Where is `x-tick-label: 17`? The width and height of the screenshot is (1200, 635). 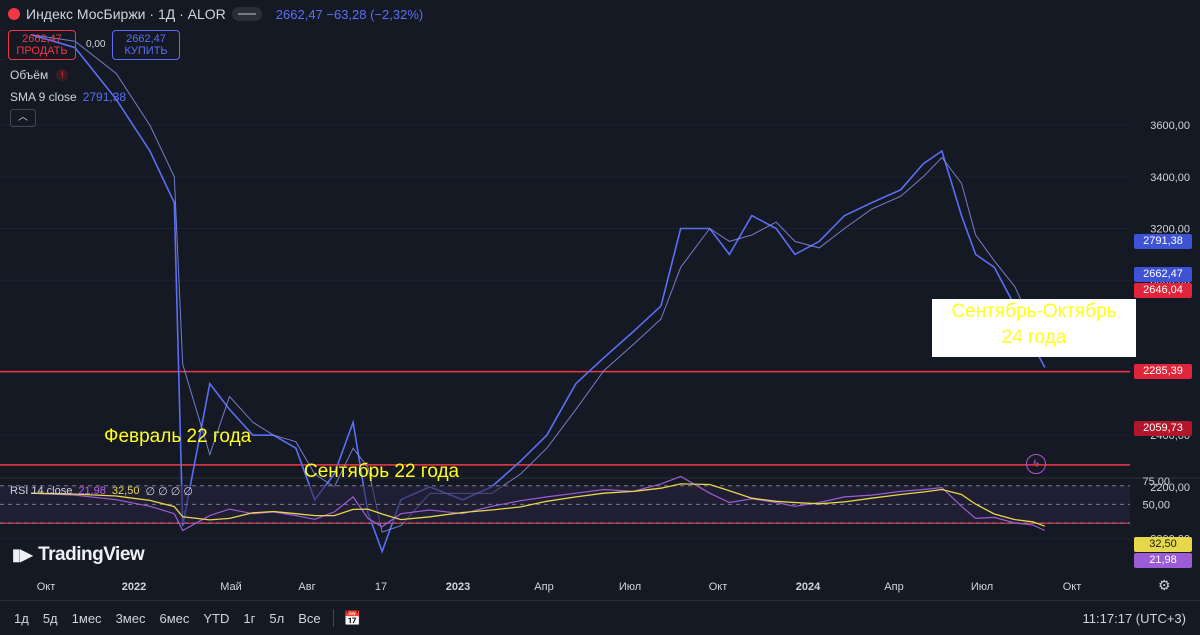 x-tick-label: 17 is located at coordinates (381, 587).